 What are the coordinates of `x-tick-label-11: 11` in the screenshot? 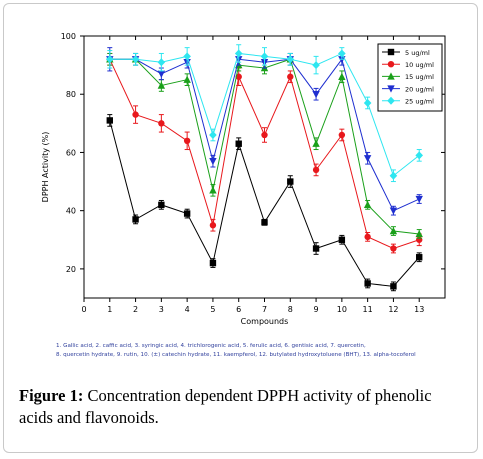 It's located at (368, 309).